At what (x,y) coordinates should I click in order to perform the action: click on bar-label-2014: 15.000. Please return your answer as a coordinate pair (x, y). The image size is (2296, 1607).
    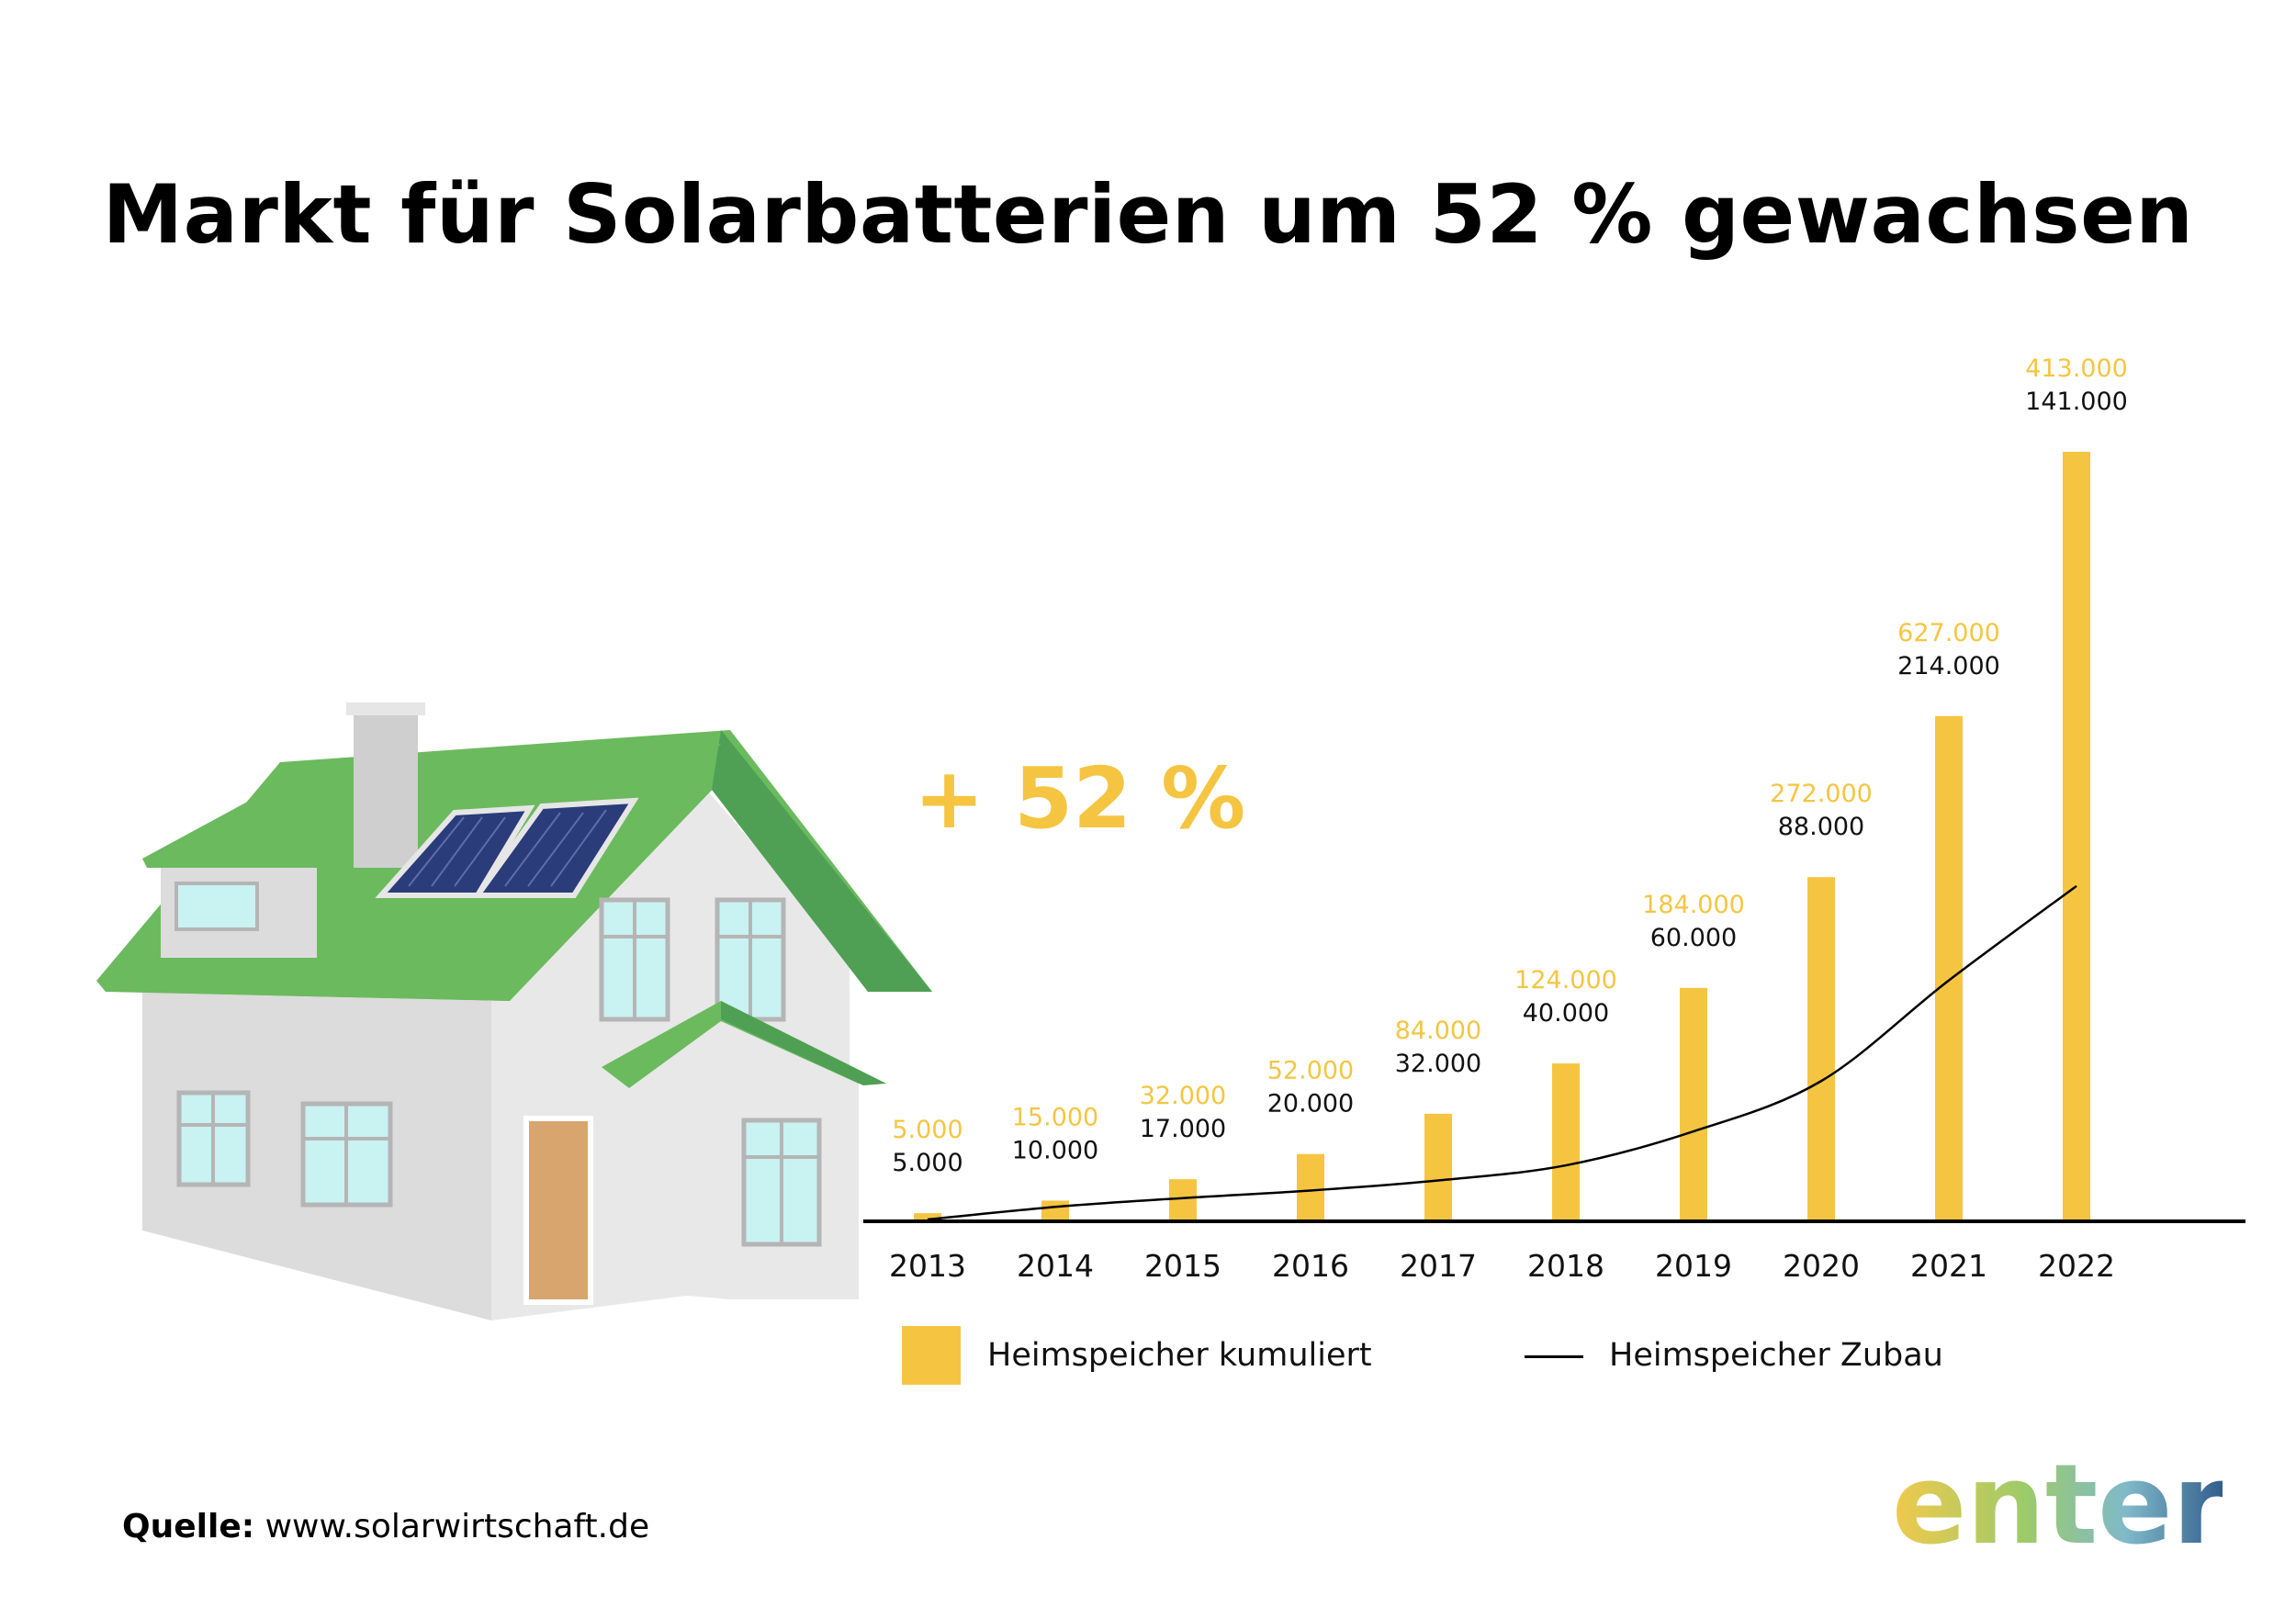
    Looking at the image, I should click on (1055, 1117).